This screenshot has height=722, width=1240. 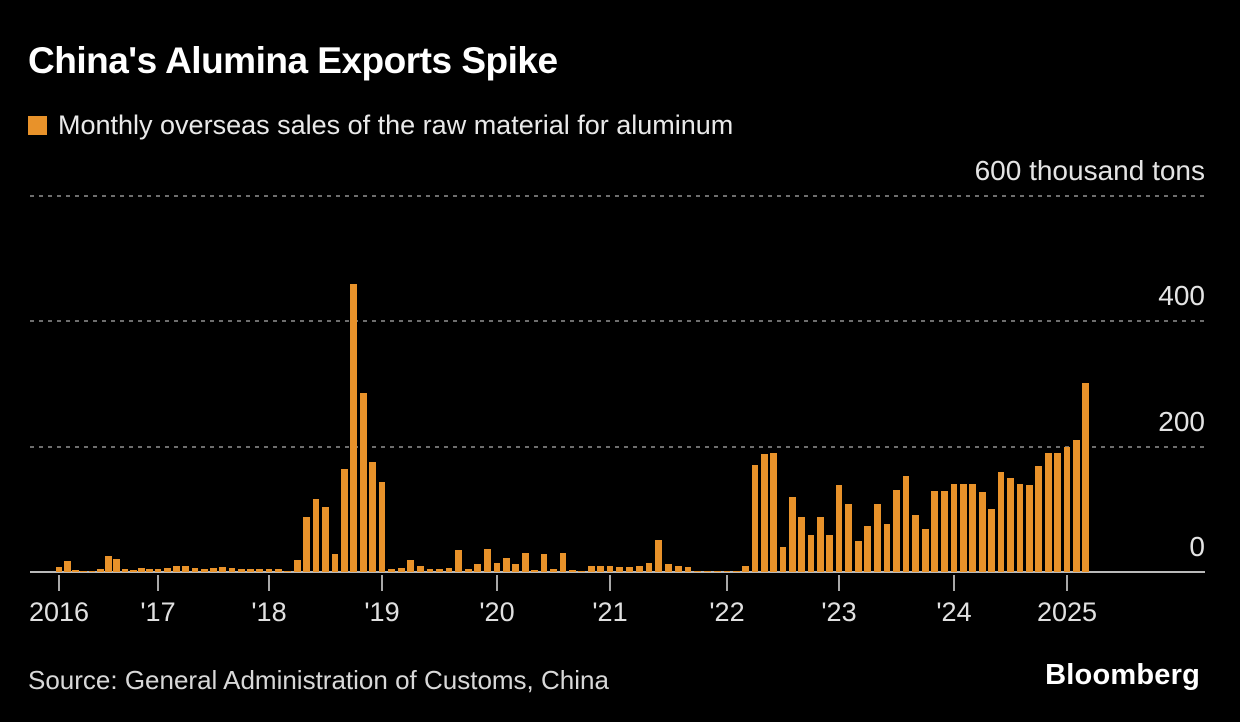 What do you see at coordinates (1122, 675) in the screenshot?
I see `bloomberg-logo: Bloomberg` at bounding box center [1122, 675].